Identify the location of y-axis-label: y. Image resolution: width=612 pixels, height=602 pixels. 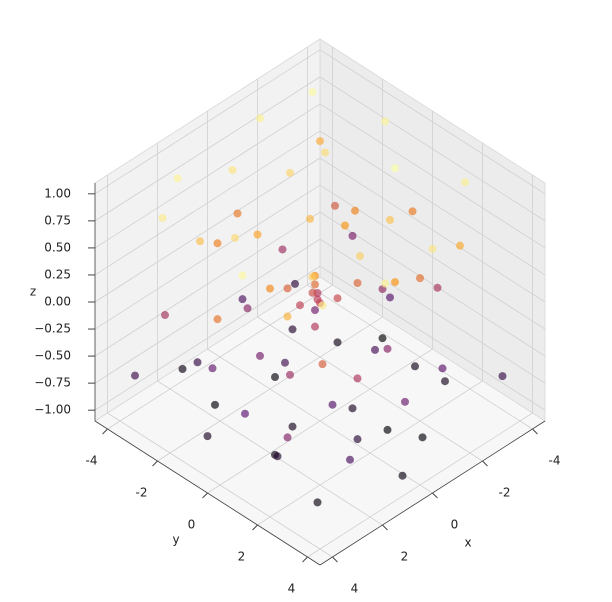
(175, 540).